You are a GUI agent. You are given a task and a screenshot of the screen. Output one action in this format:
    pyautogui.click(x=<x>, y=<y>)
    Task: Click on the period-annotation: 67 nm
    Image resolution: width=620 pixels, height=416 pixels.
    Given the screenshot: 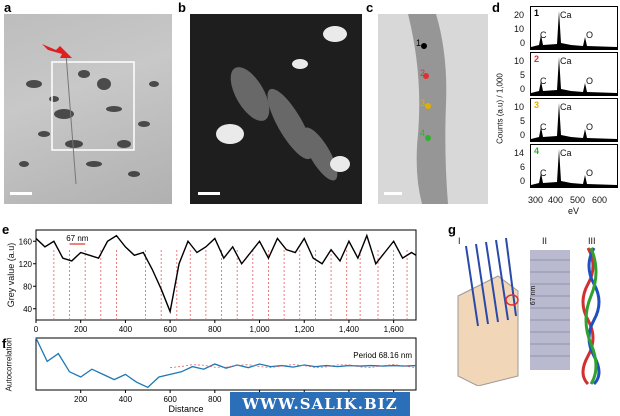 What is the action you would take?
    pyautogui.click(x=77, y=238)
    